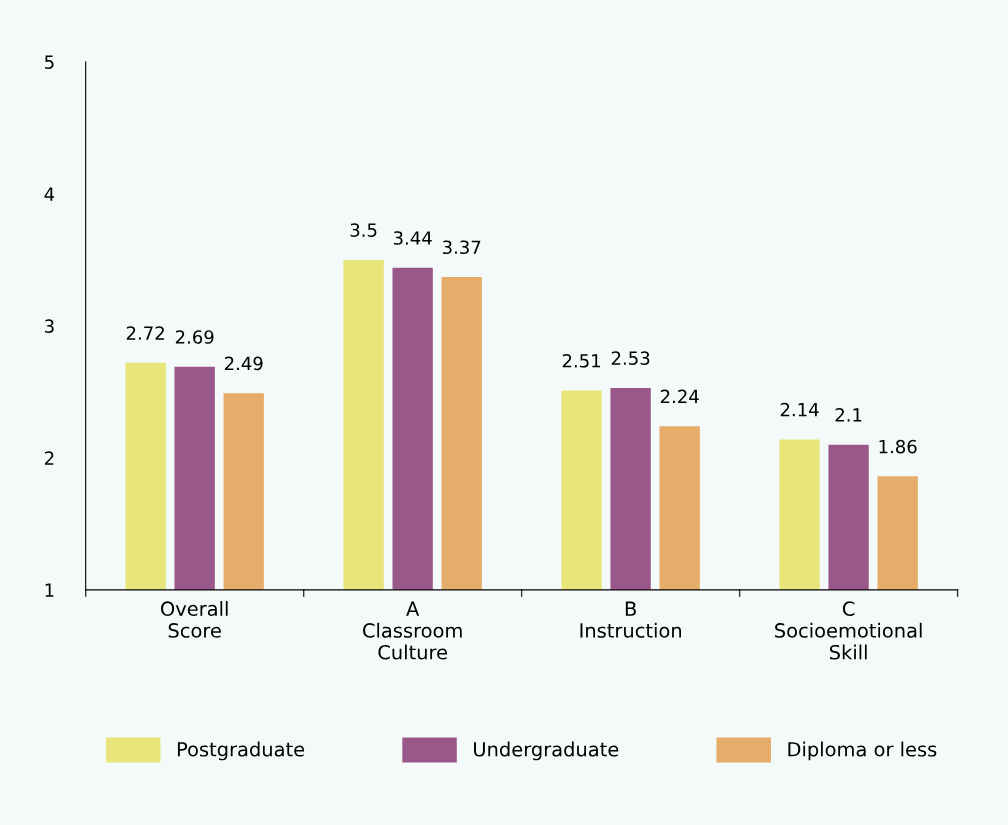 This screenshot has width=1008, height=825. I want to click on data-label: 2.72, so click(145, 333).